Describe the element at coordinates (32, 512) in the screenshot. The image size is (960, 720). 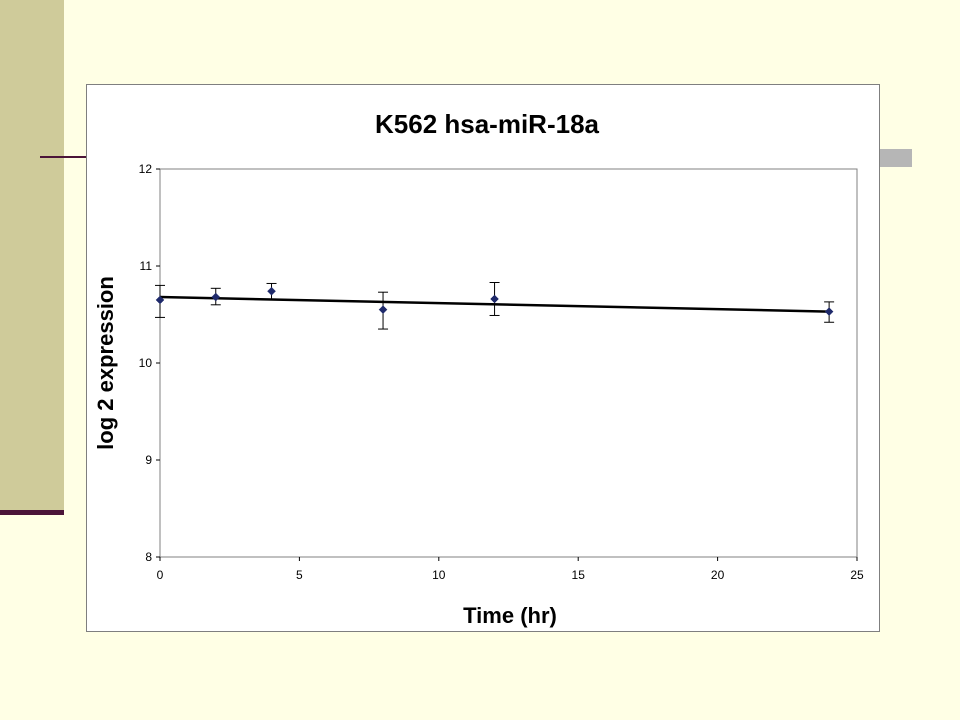
I see `slide-side-rule` at that location.